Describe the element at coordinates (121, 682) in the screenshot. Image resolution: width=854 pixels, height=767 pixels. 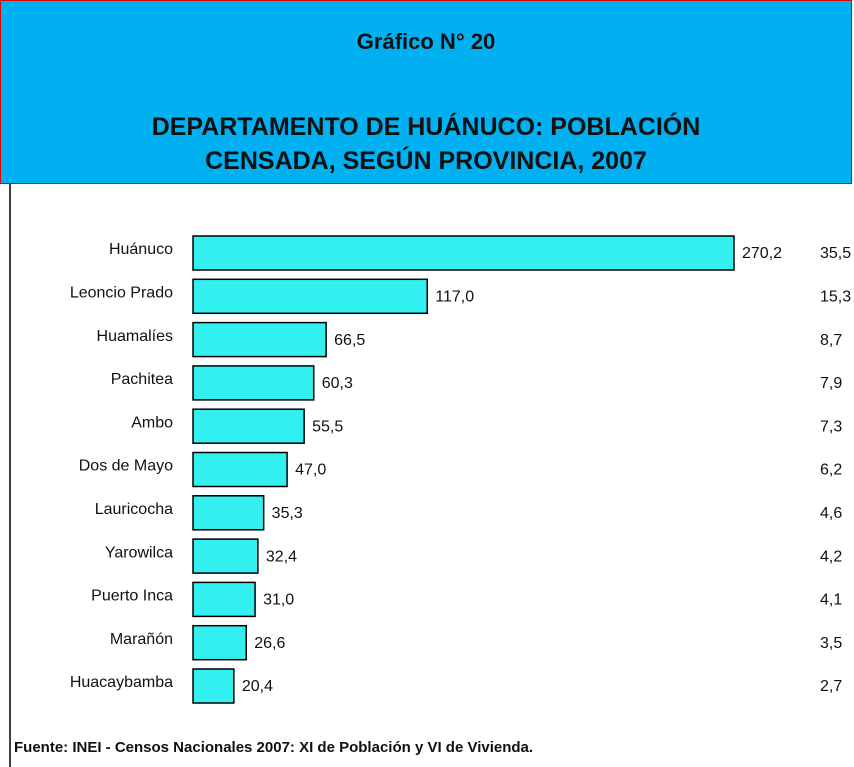
I see `y-tick-label: Huacaybamba` at that location.